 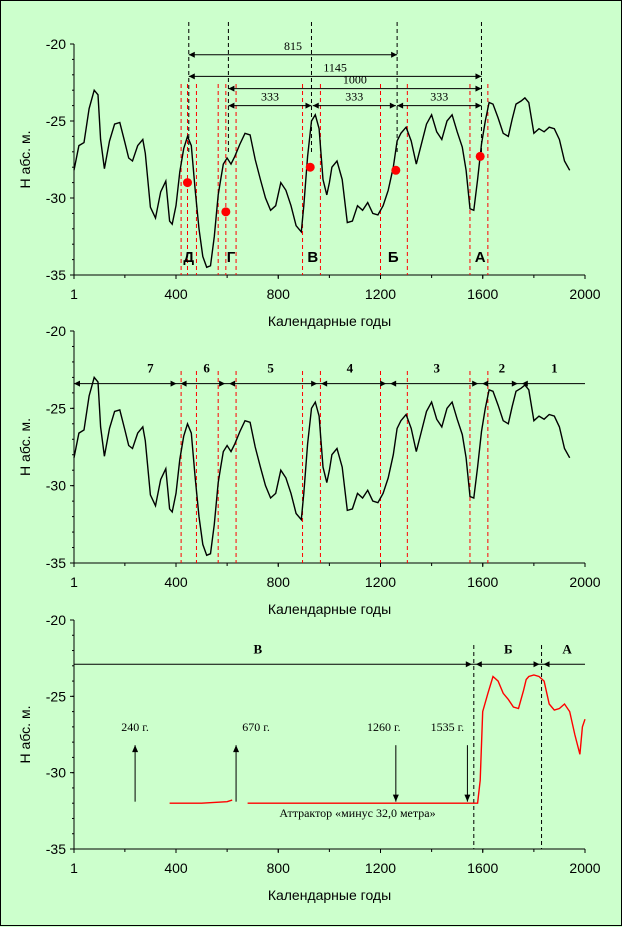 What do you see at coordinates (150, 368) in the screenshot?
I see `segment-number: 7` at bounding box center [150, 368].